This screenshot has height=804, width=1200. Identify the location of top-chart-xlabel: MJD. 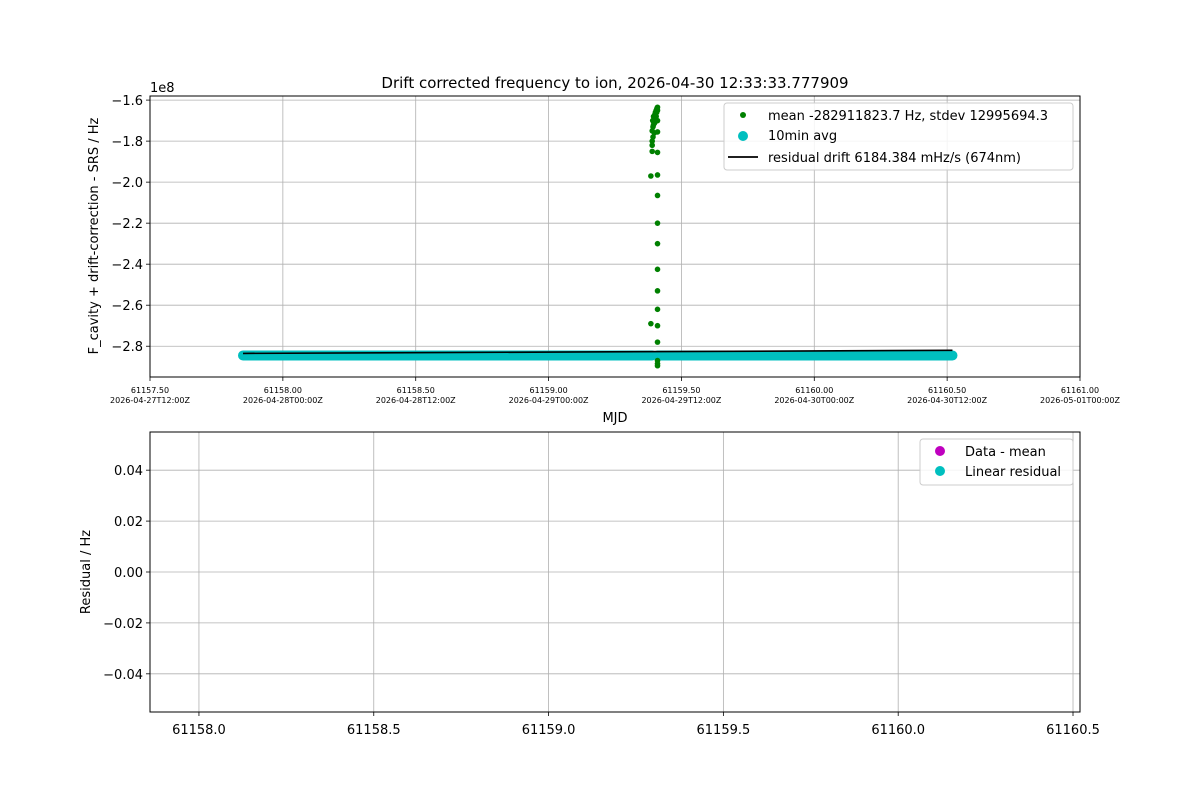
(614, 418).